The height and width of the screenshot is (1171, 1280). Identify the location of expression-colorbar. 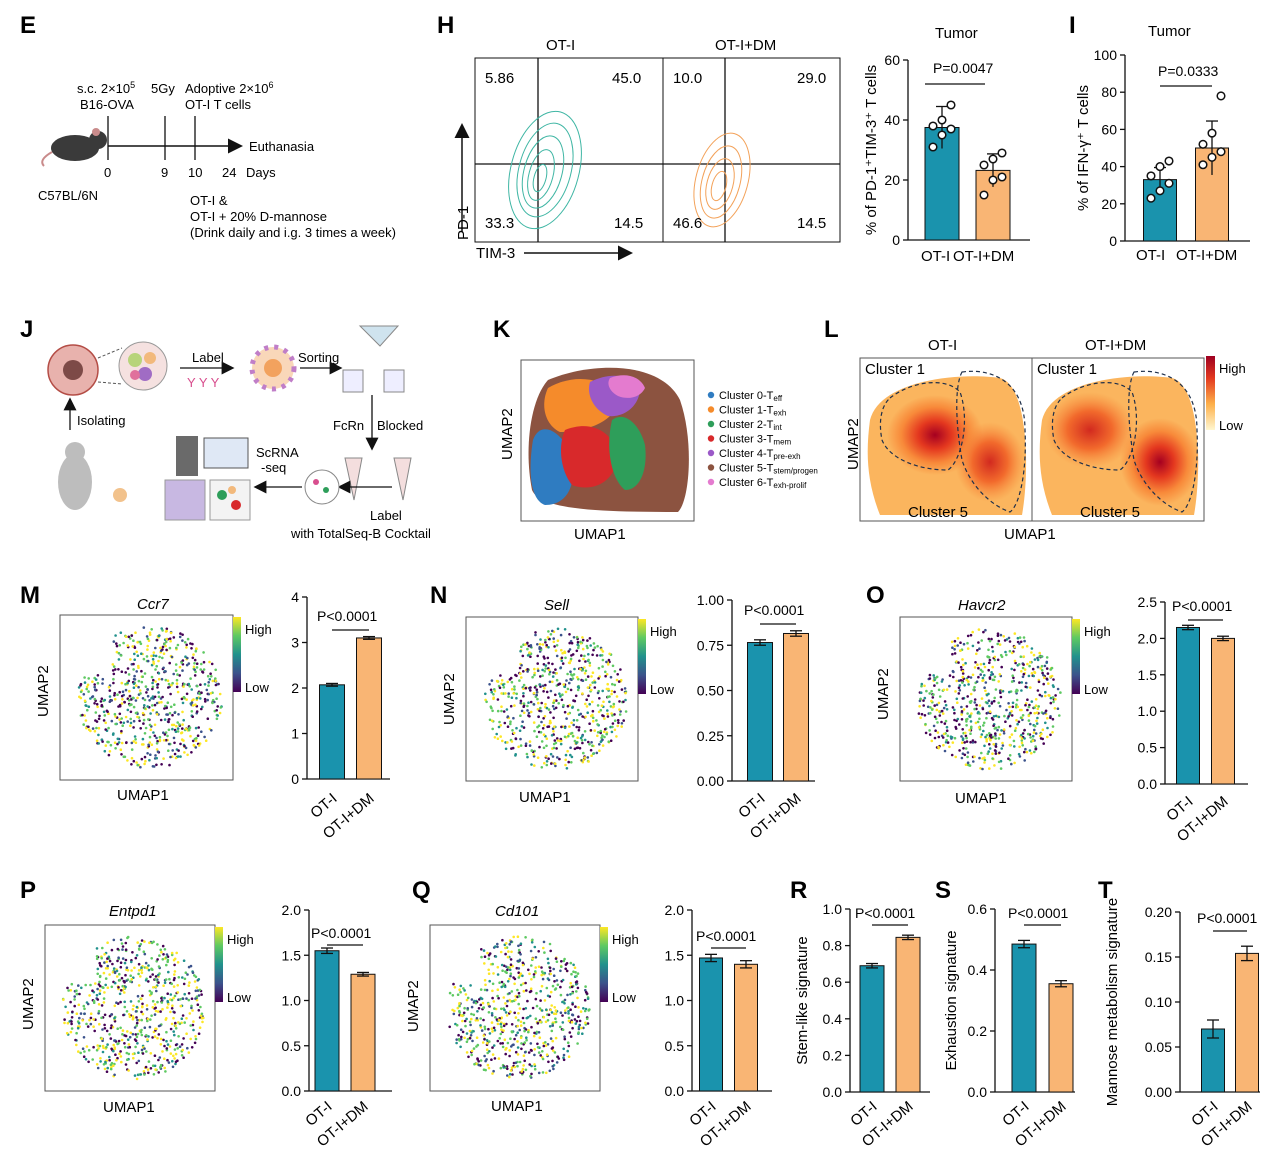
(219, 964).